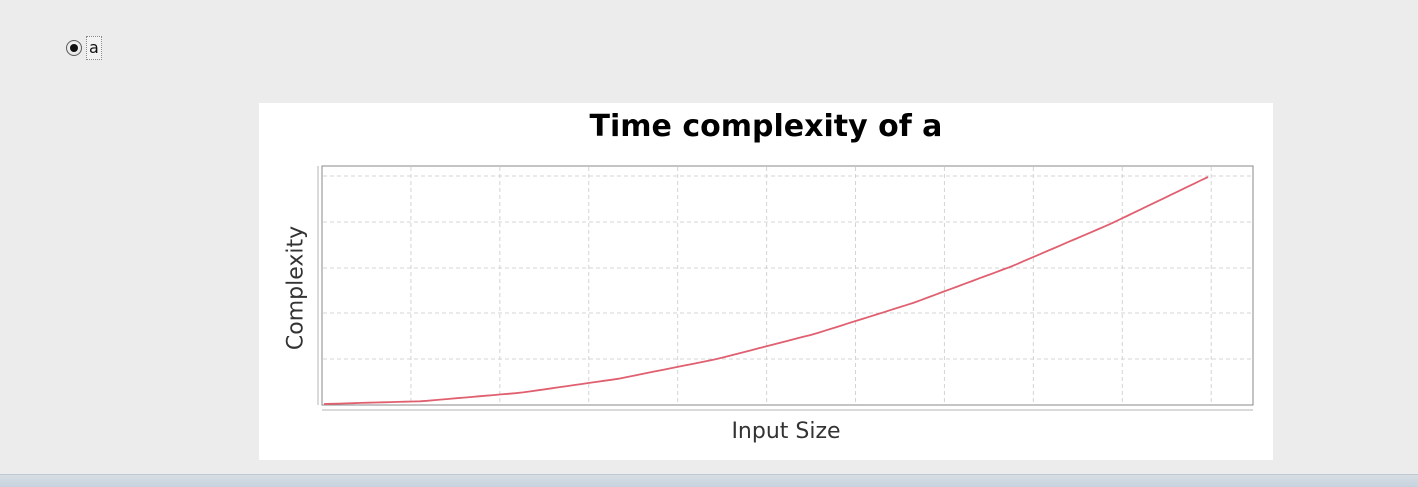 This screenshot has height=487, width=1418. I want to click on radio-selected-dot, so click(74, 48).